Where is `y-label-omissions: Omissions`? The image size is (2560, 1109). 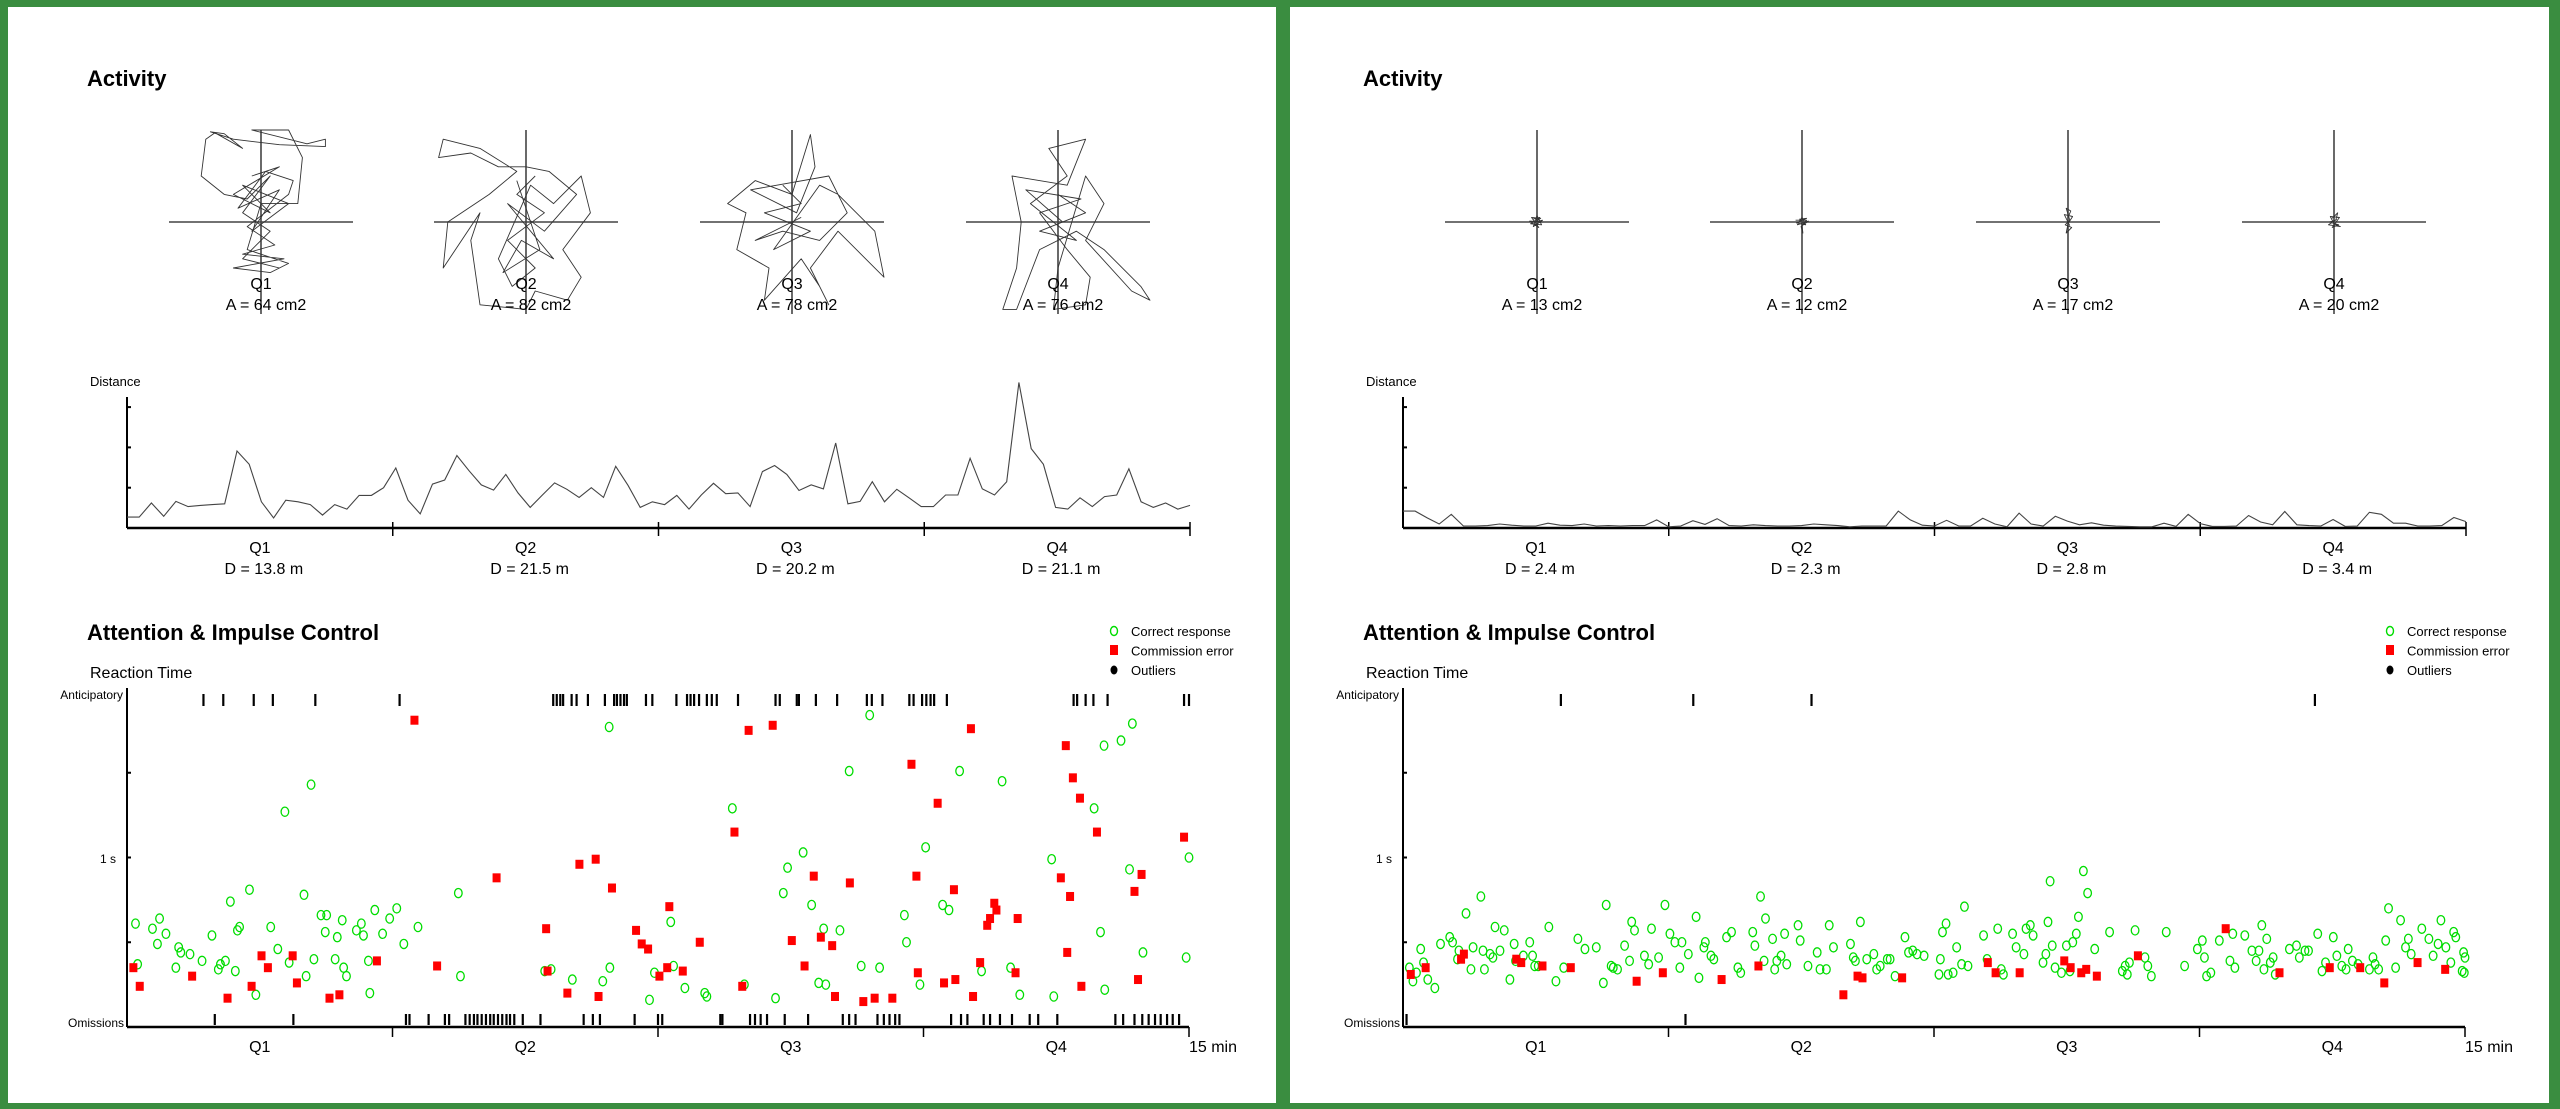 y-label-omissions: Omissions is located at coordinates (1372, 1023).